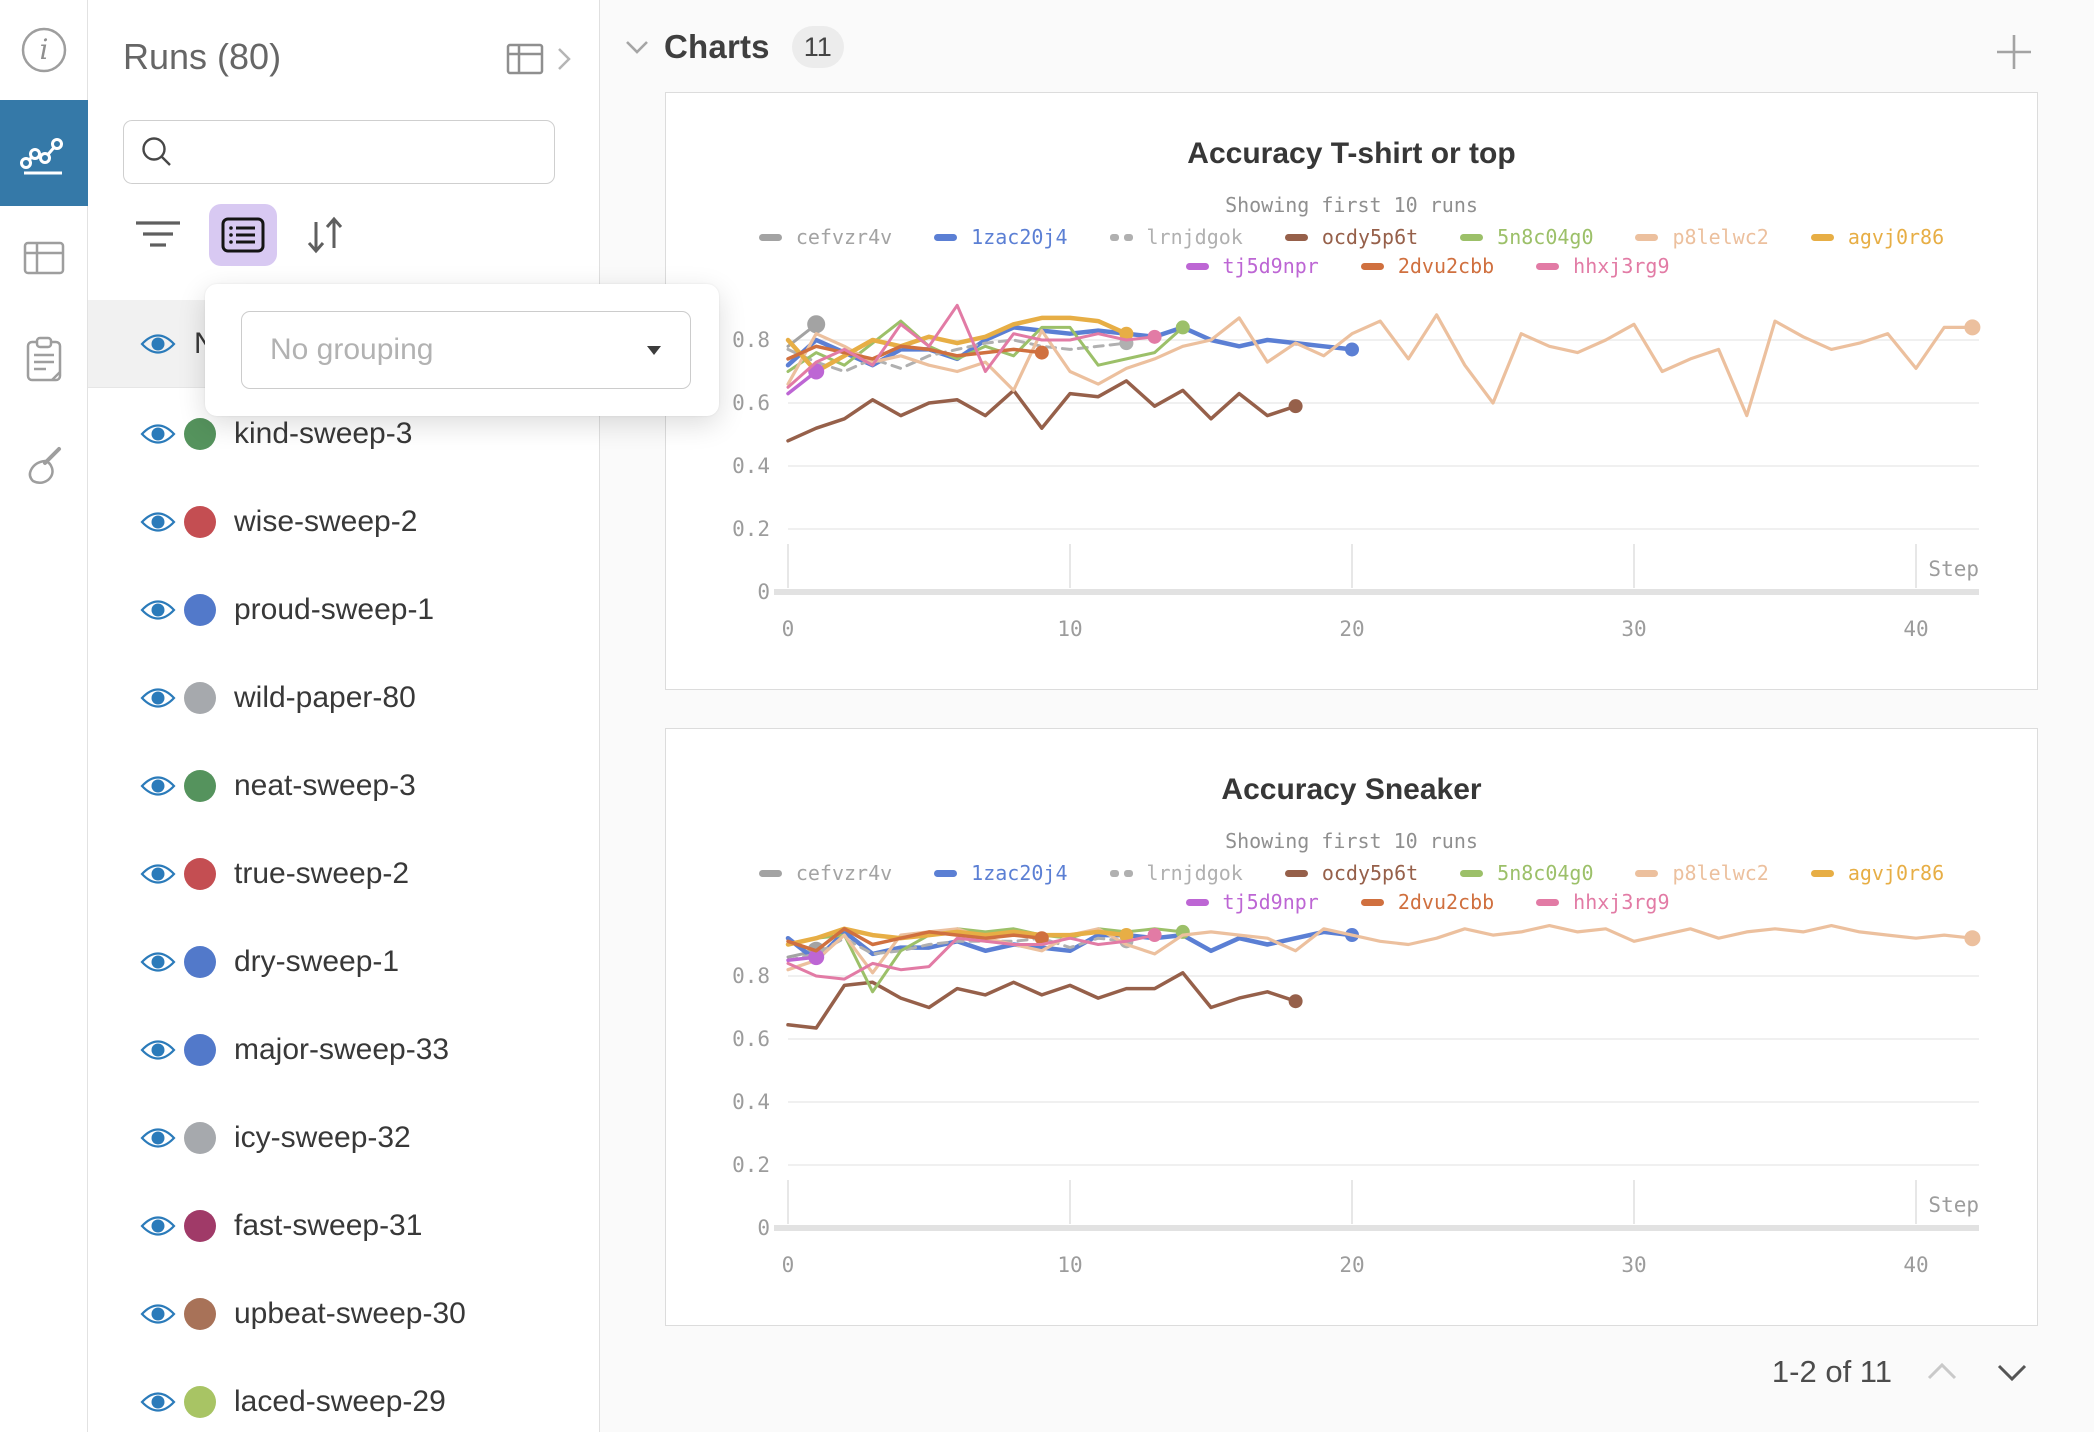 The width and height of the screenshot is (2094, 1446). What do you see at coordinates (1942, 1372) in the screenshot?
I see `pagination-prev-button` at bounding box center [1942, 1372].